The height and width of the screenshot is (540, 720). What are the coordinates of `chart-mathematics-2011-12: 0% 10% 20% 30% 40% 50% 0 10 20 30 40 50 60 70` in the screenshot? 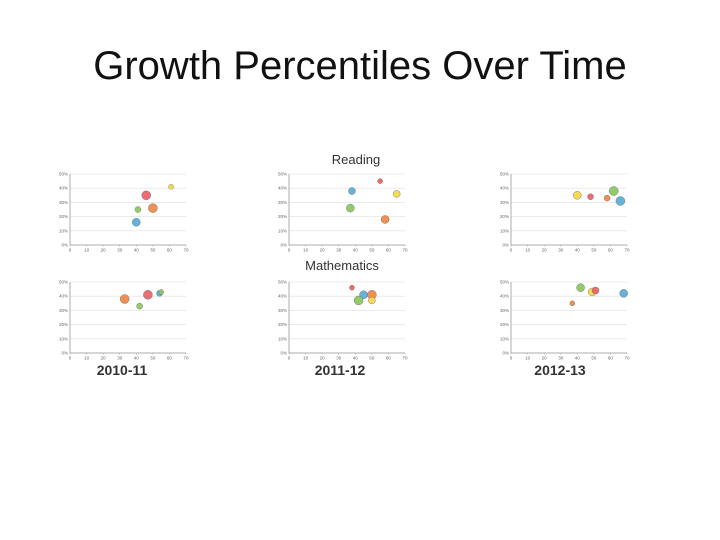 It's located at (343, 320).